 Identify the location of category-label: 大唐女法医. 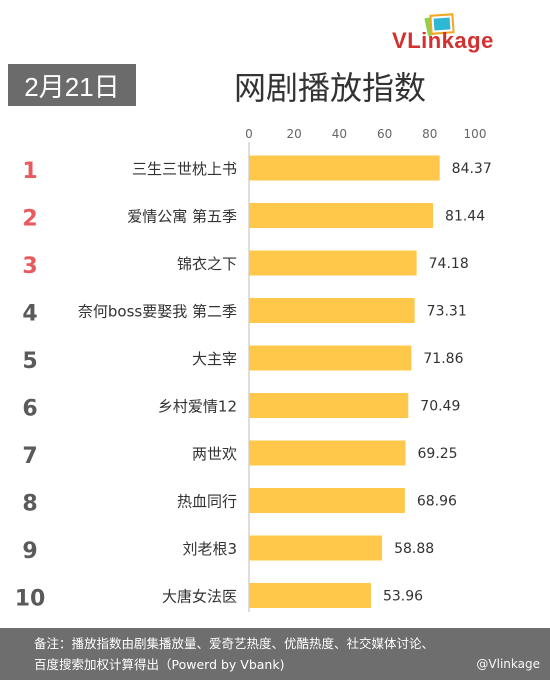
(199, 597).